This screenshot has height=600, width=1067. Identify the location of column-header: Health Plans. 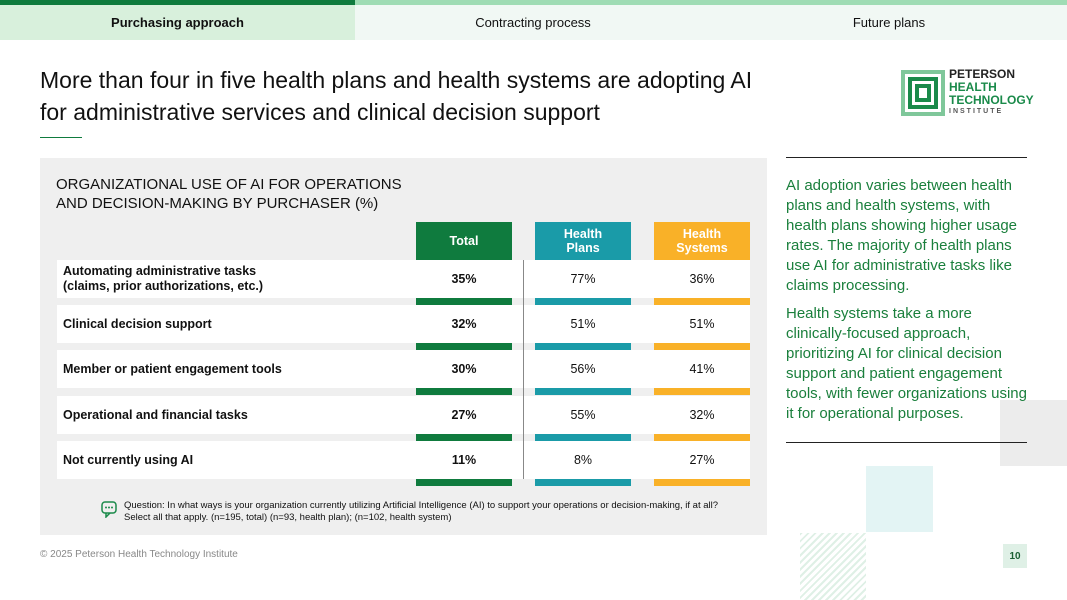
(583, 241).